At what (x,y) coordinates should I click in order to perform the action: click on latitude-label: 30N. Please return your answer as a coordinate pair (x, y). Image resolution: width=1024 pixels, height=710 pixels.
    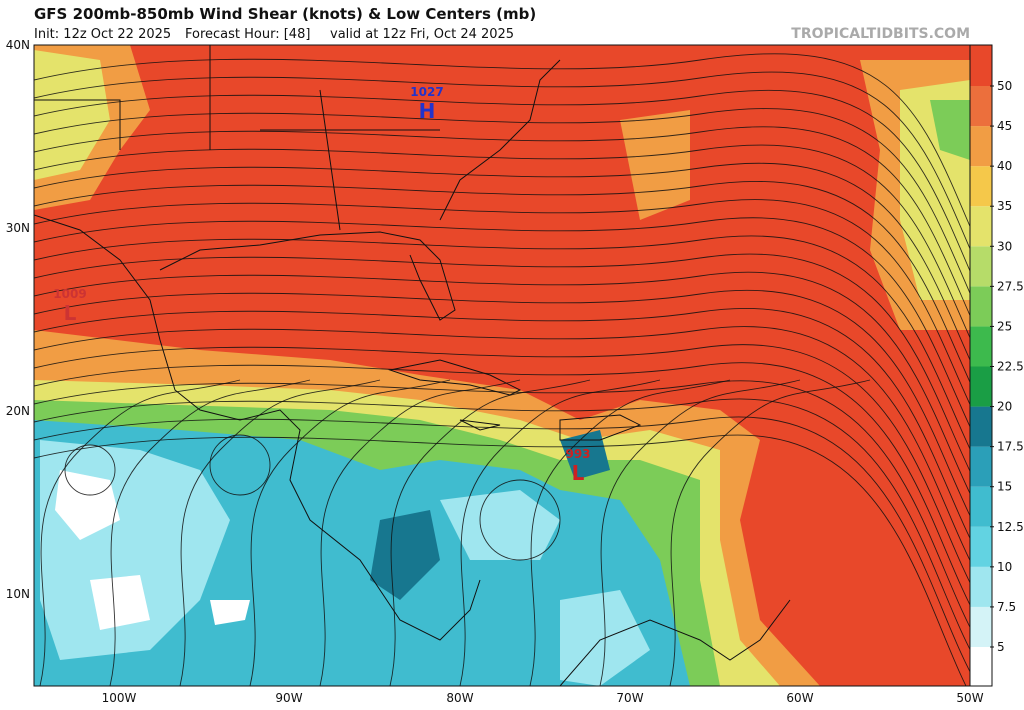
    Looking at the image, I should click on (18, 228).